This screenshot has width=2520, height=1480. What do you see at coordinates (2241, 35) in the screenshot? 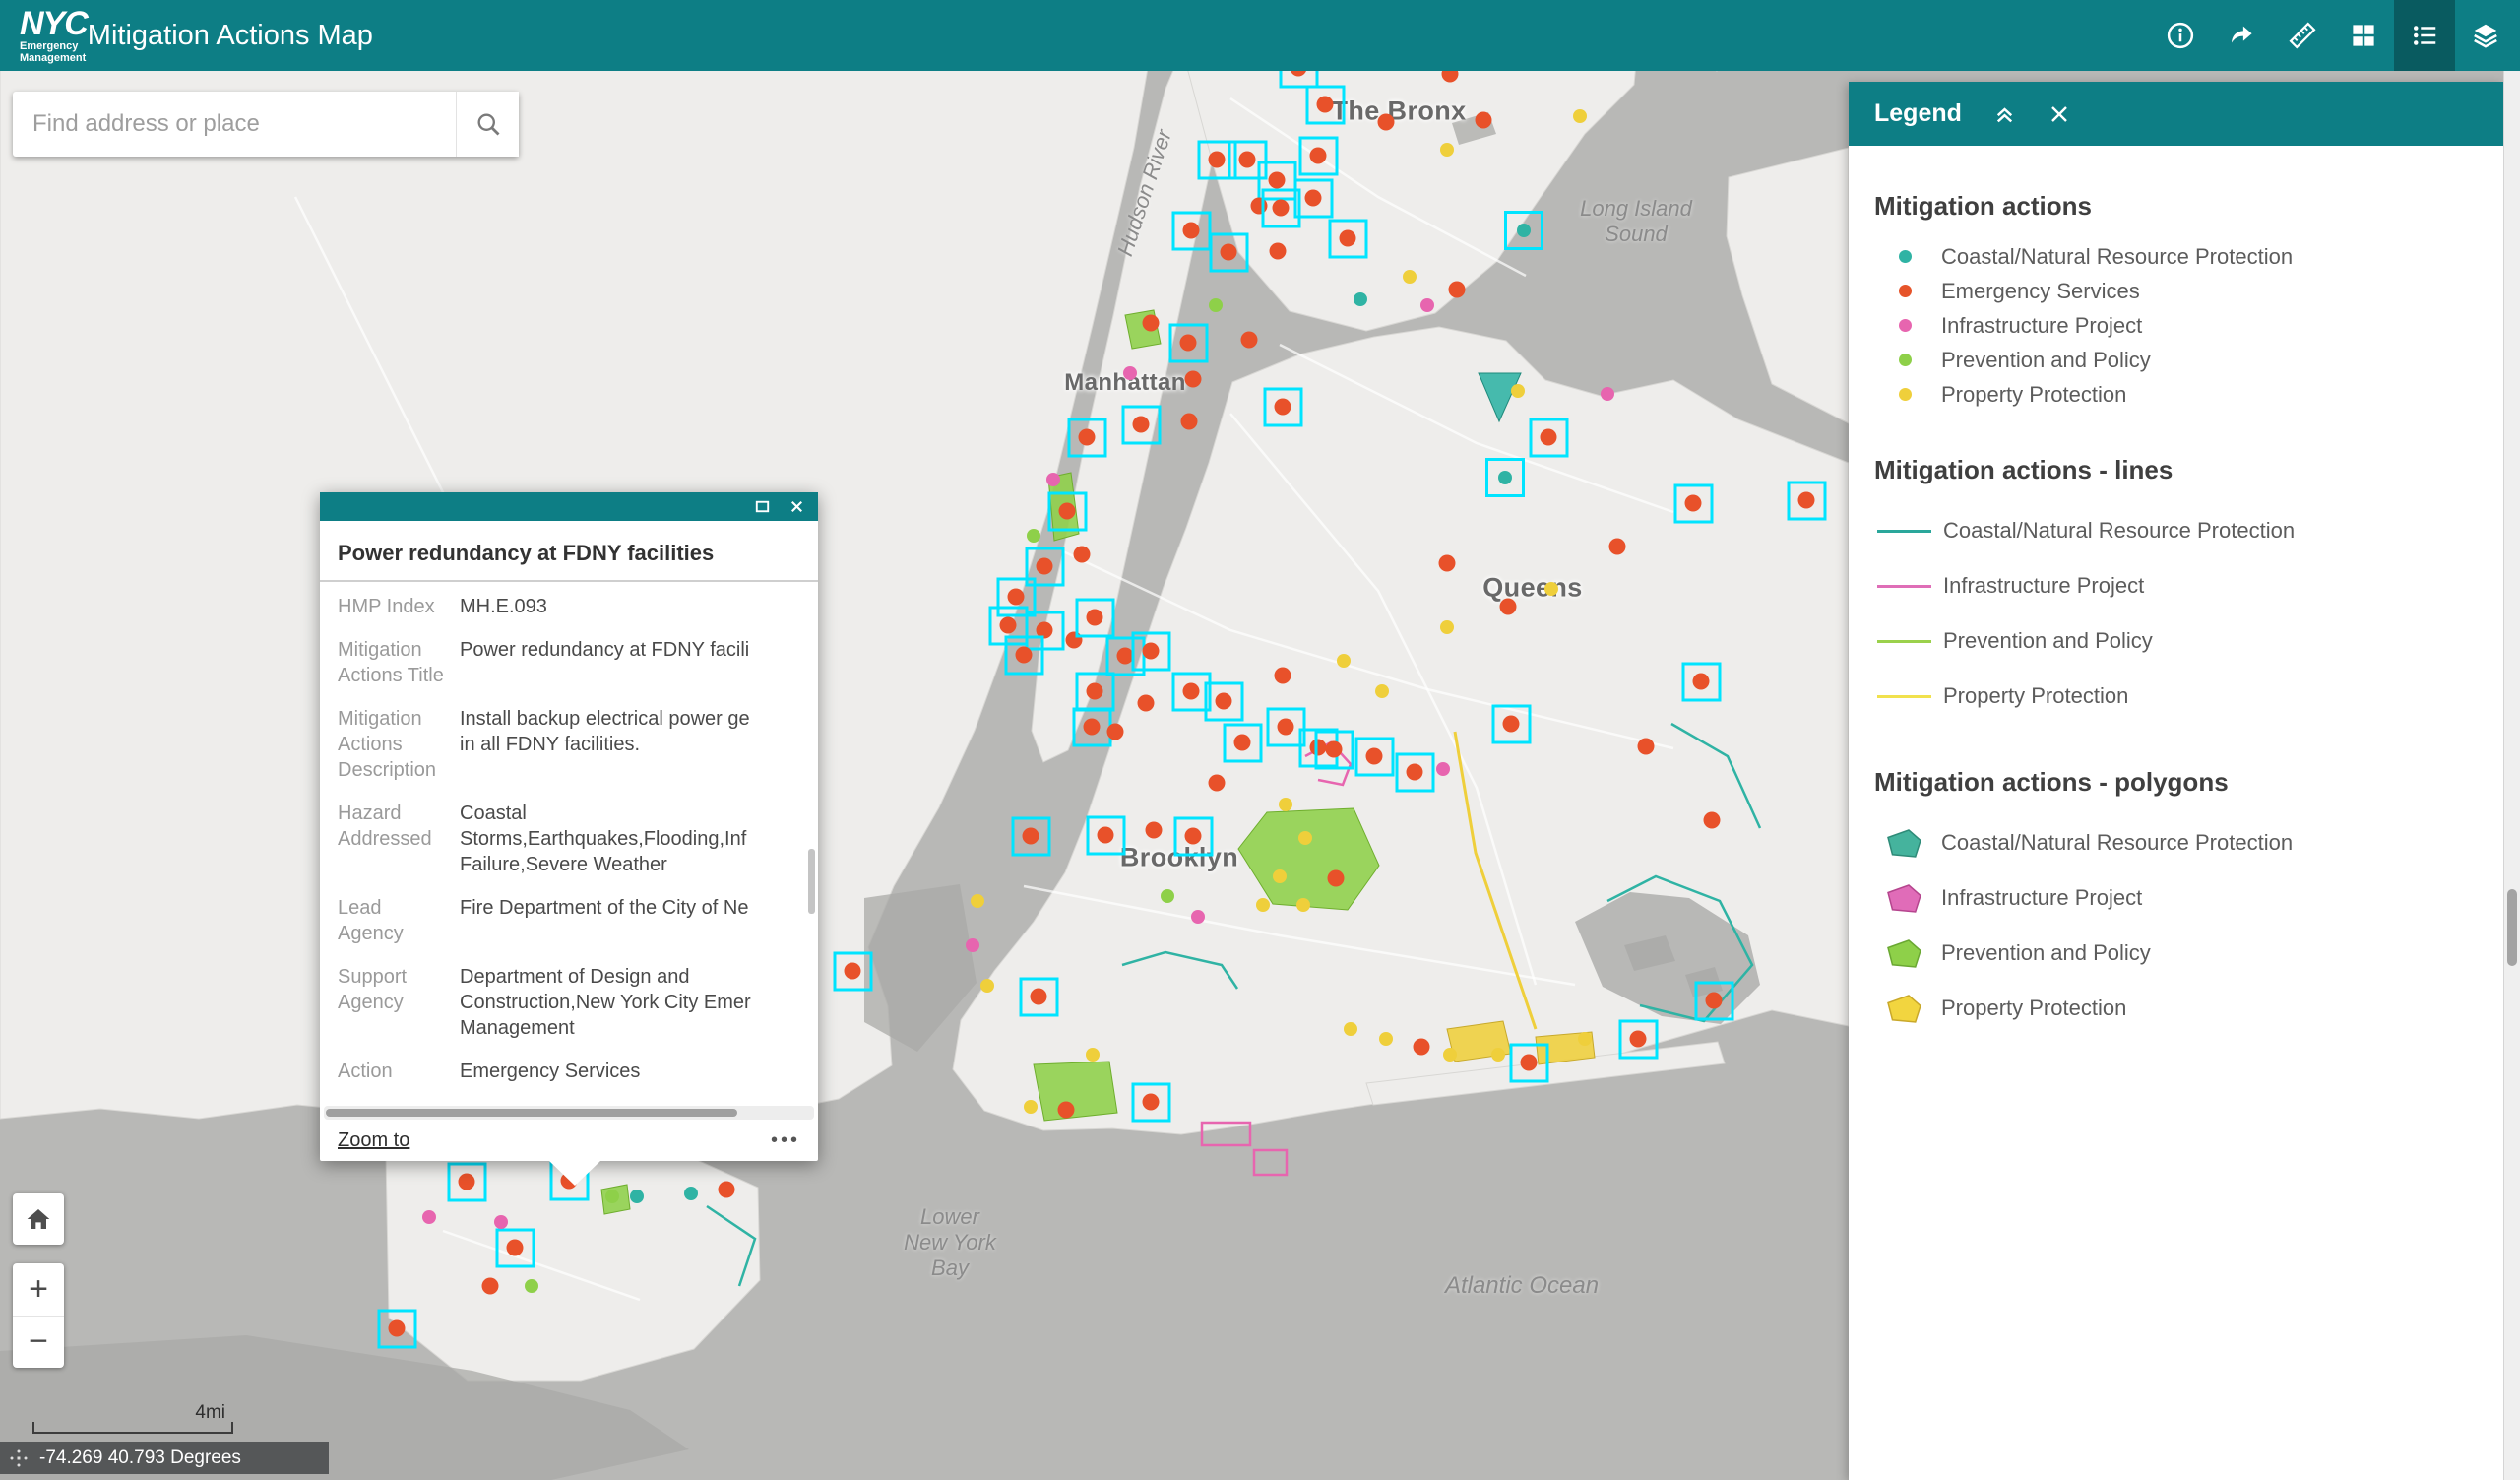
I see `share-icon` at bounding box center [2241, 35].